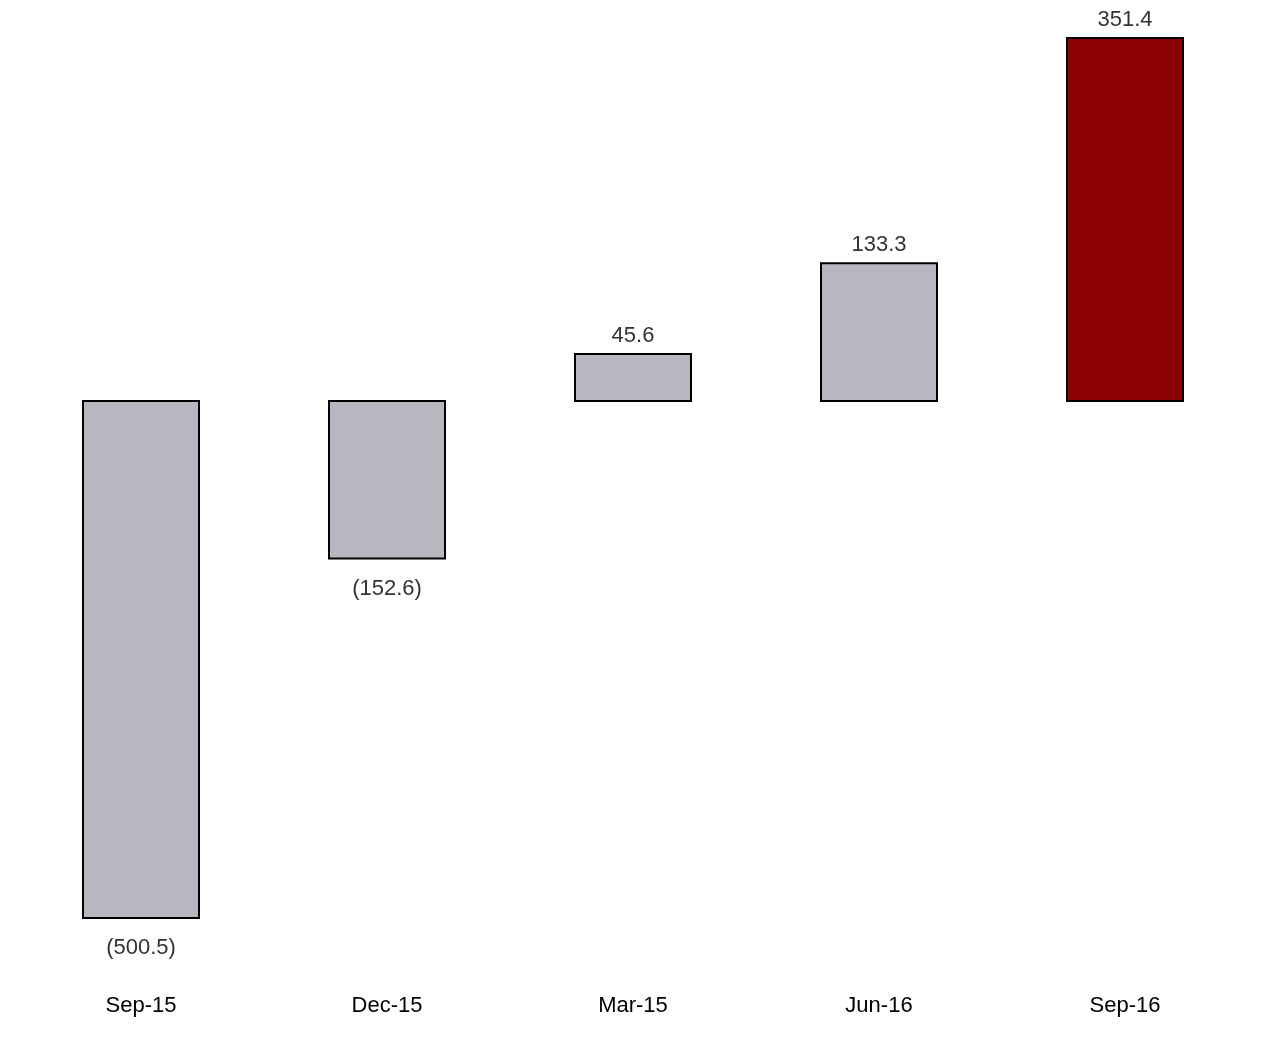 The image size is (1271, 1038). What do you see at coordinates (141, 1004) in the screenshot?
I see `x-tick-label: Sep-15` at bounding box center [141, 1004].